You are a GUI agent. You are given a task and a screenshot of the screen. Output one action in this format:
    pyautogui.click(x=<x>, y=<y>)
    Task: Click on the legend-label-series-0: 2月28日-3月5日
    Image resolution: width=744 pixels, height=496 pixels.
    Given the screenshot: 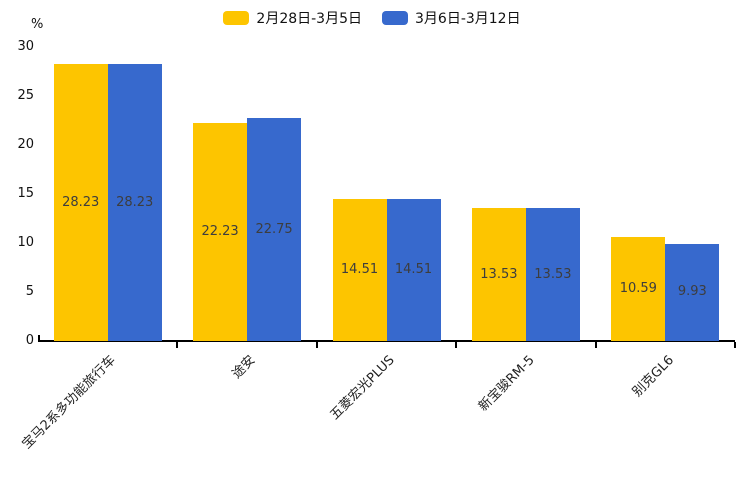 What is the action you would take?
    pyautogui.click(x=309, y=19)
    